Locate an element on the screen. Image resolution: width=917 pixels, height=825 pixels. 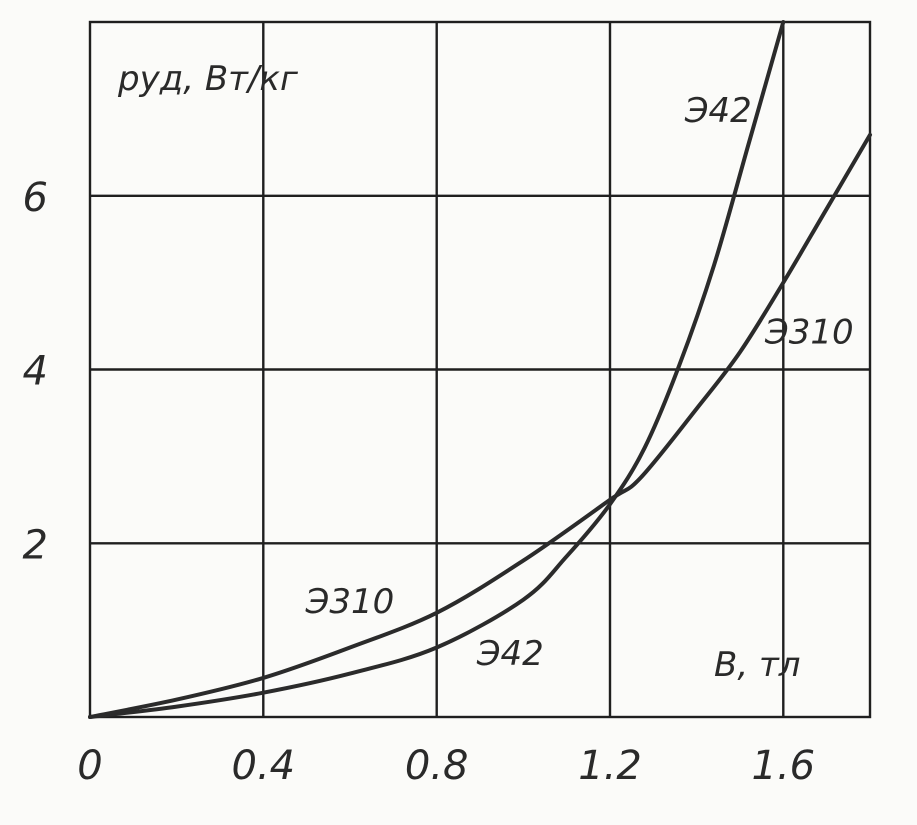
y-tick-label: 4 is located at coordinates (35, 372).